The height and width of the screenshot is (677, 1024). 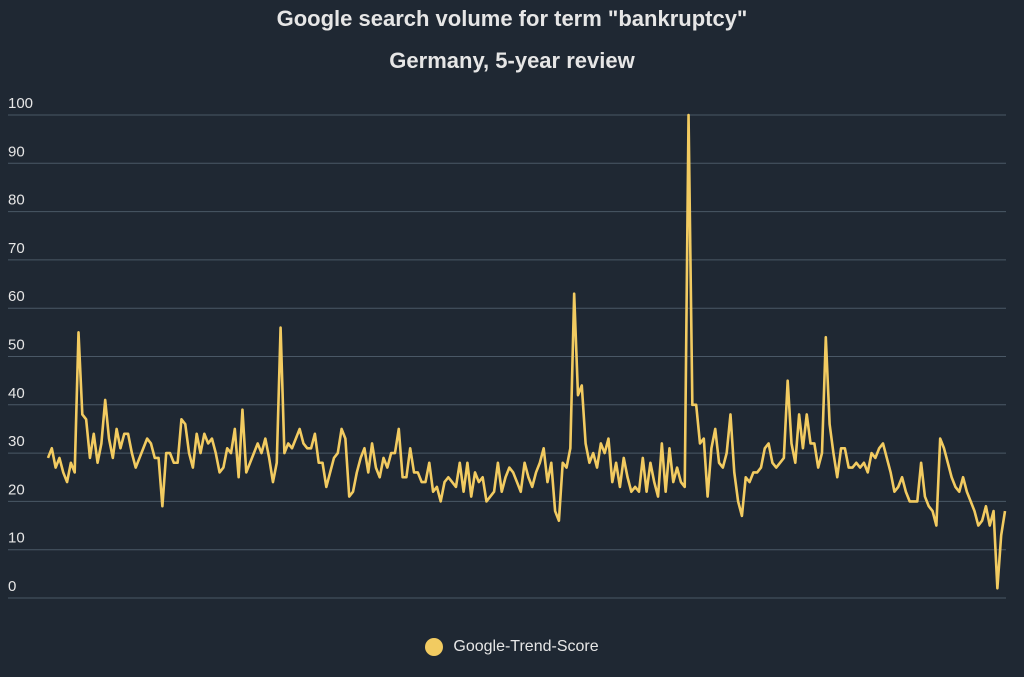 What do you see at coordinates (20, 103) in the screenshot?
I see `y-tick-label: 100` at bounding box center [20, 103].